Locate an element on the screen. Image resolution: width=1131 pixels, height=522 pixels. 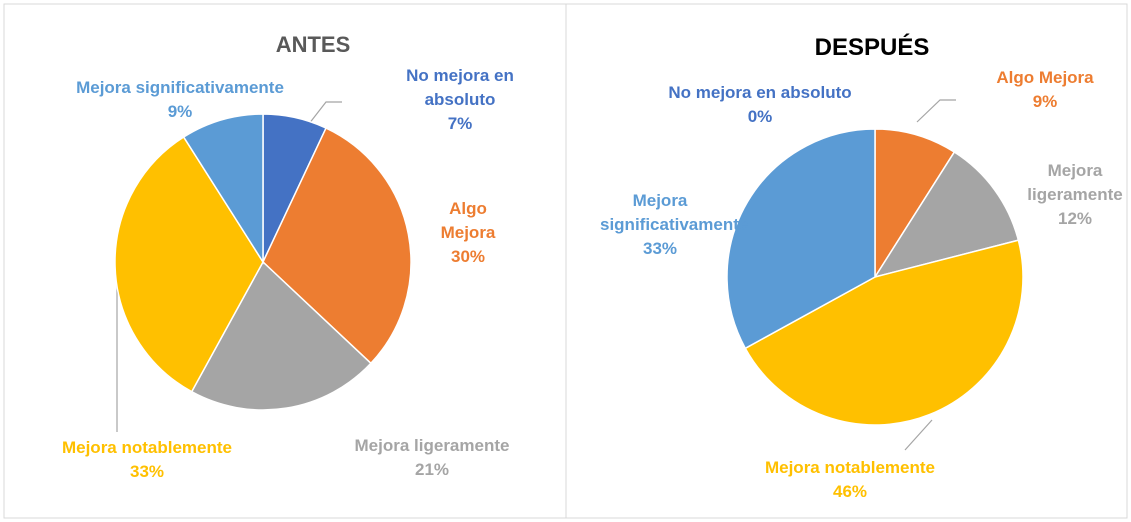
slice-label: Mejora significativamente 33% is located at coordinates (674, 225).